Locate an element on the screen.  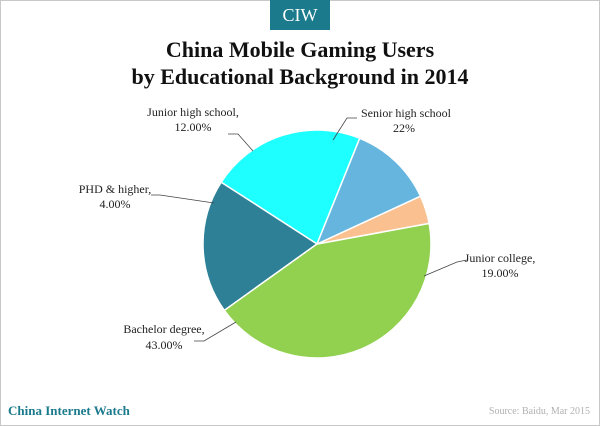
label-bachelor-value: 43.00% is located at coordinates (164, 345).